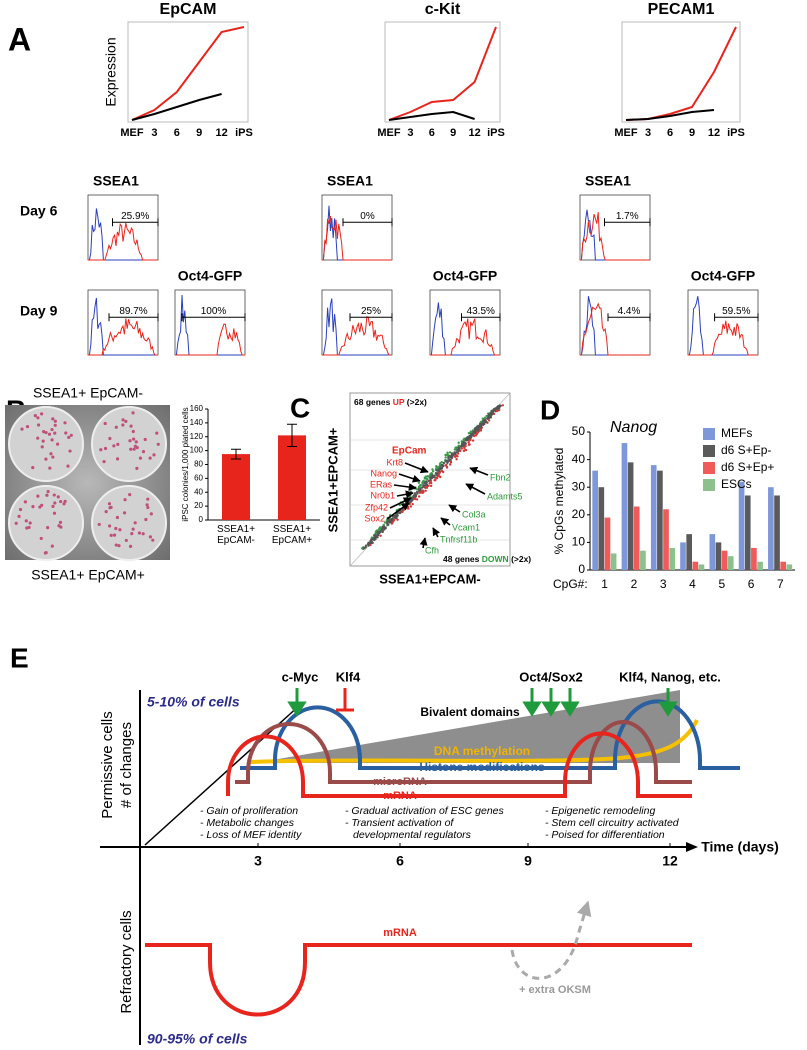 This screenshot has width=807, height=1050. Describe the element at coordinates (374, 518) in the screenshot. I see `gene-label: Sox2` at that location.